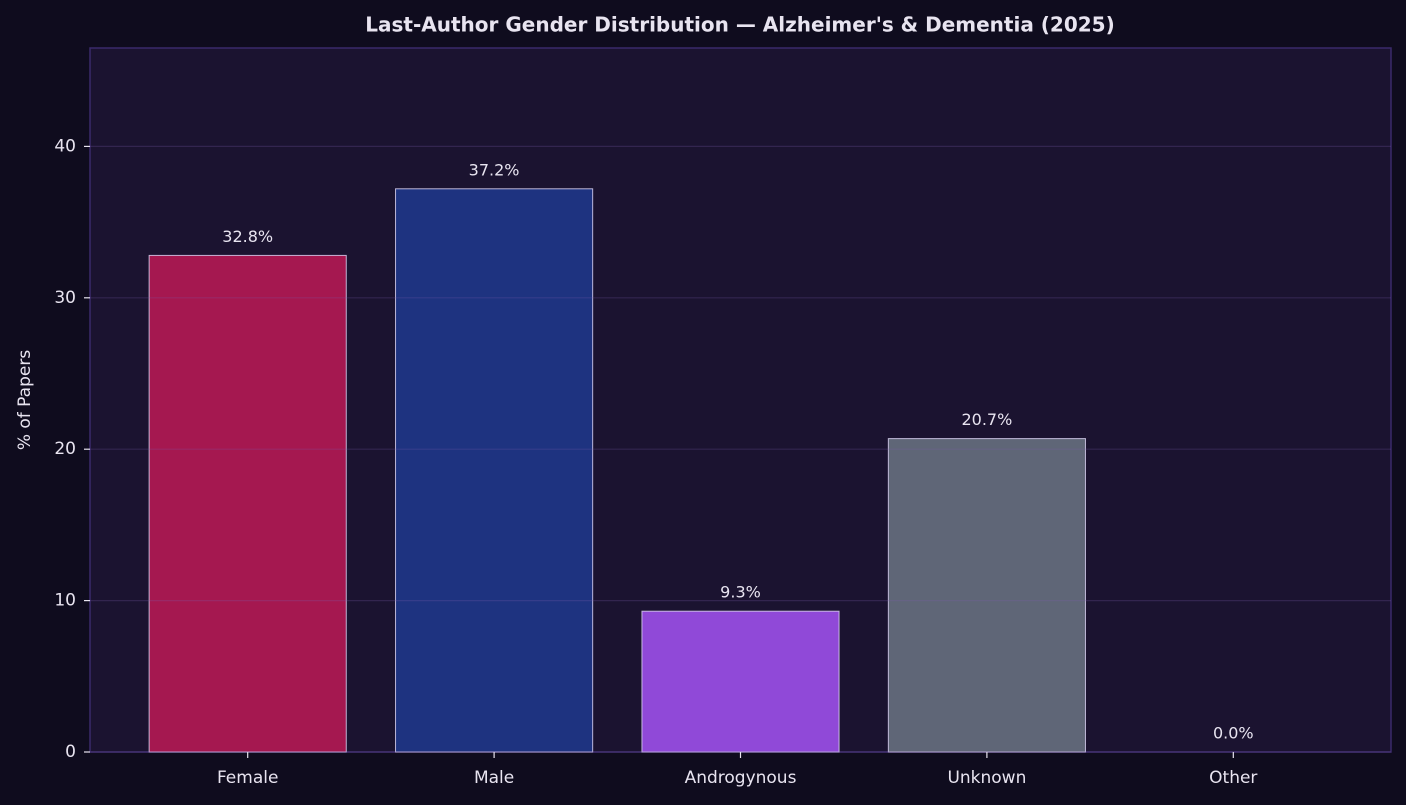 The height and width of the screenshot is (805, 1406). I want to click on x-tick-label: Androgynous, so click(741, 778).